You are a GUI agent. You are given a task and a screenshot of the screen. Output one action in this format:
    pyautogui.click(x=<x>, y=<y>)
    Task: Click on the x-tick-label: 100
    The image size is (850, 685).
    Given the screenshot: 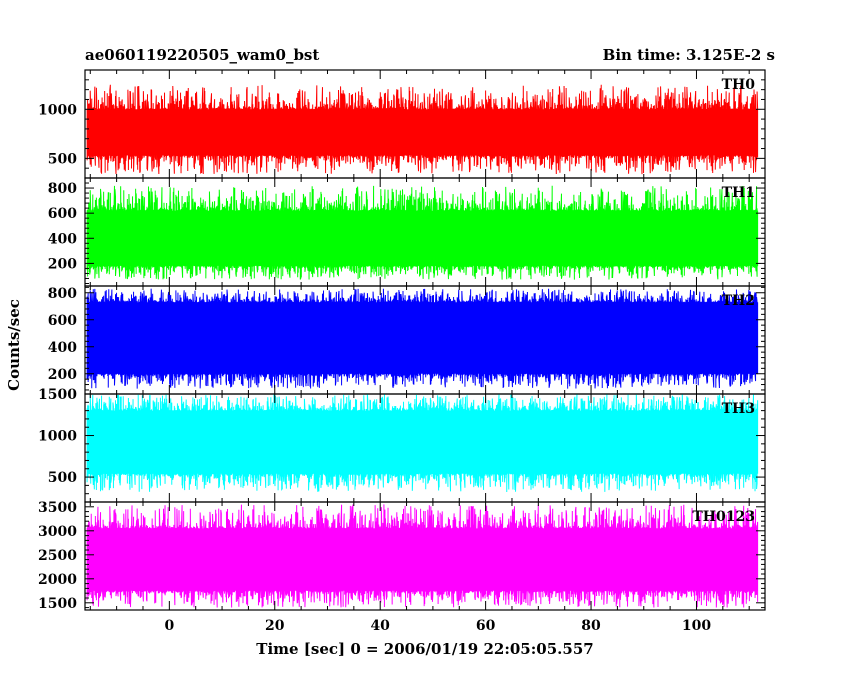 What is the action you would take?
    pyautogui.click(x=696, y=626)
    